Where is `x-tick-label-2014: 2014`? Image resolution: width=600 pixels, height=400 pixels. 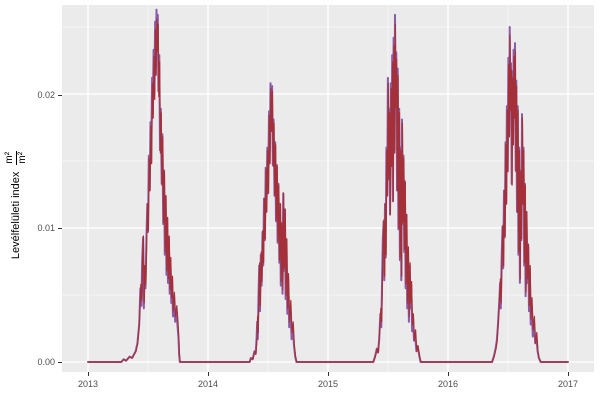 x-tick-label-2014: 2014 is located at coordinates (208, 384).